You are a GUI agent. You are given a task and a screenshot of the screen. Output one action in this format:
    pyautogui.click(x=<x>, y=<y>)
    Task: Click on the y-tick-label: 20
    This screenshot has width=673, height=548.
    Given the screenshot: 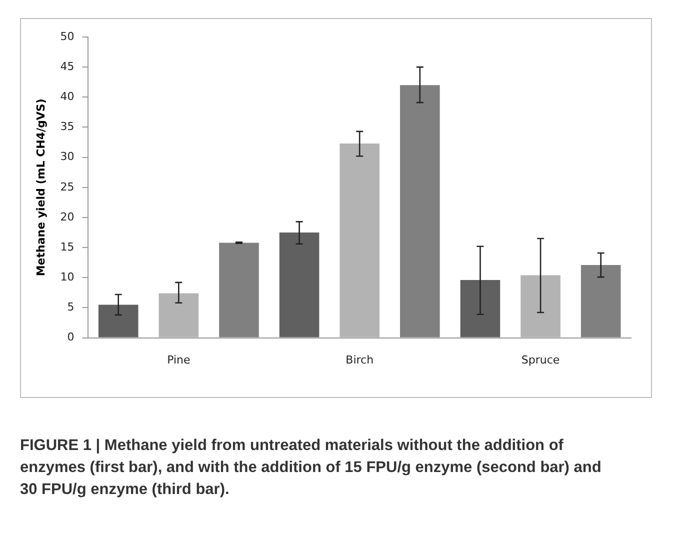 What is the action you would take?
    pyautogui.click(x=67, y=217)
    